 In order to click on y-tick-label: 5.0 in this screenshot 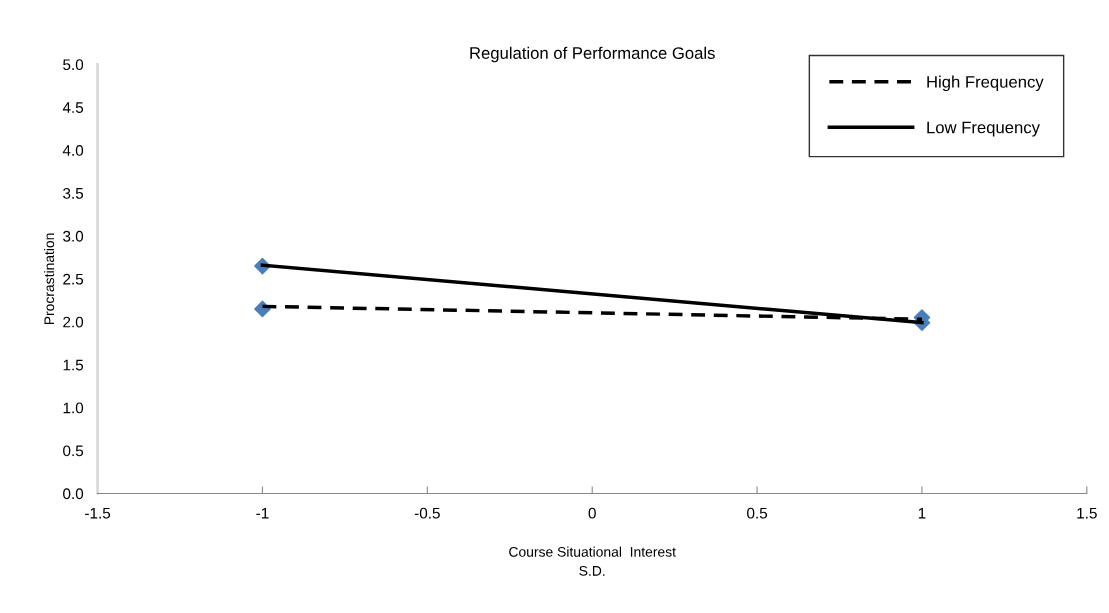, I will do `click(73, 65)`.